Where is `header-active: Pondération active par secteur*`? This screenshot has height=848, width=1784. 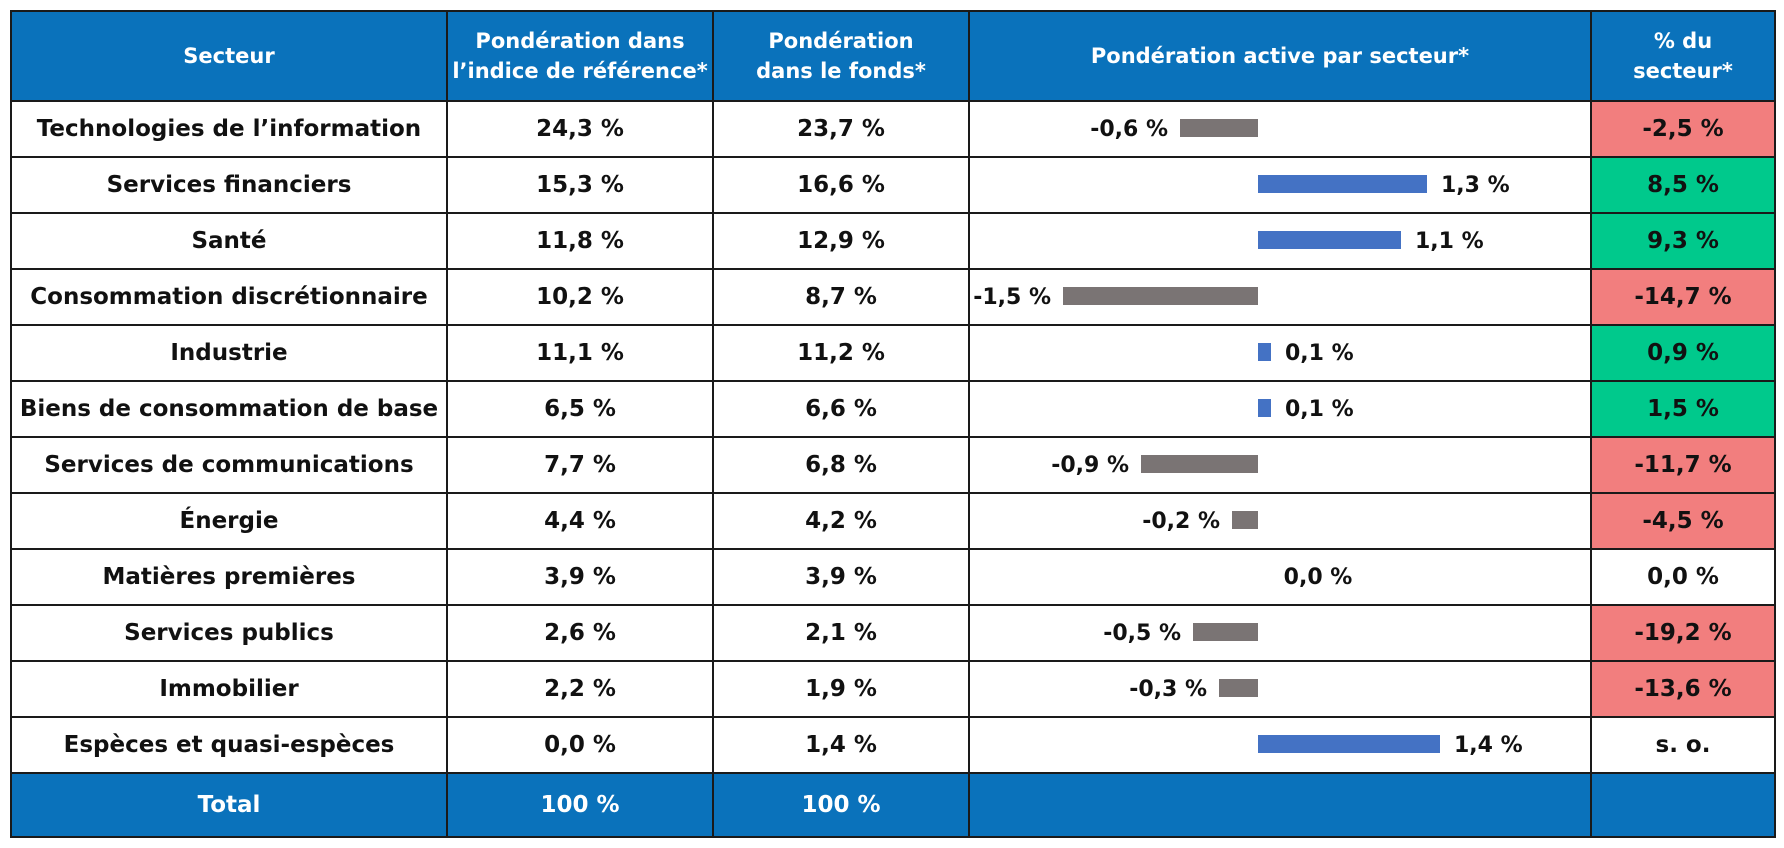
header-active: Pondération active par secteur* is located at coordinates (1280, 56).